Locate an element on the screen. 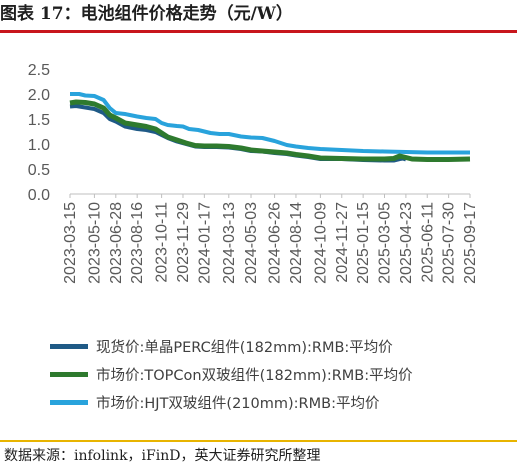 The height and width of the screenshot is (472, 517). x-tick-label: 2025-04-23 is located at coordinates (406, 243).